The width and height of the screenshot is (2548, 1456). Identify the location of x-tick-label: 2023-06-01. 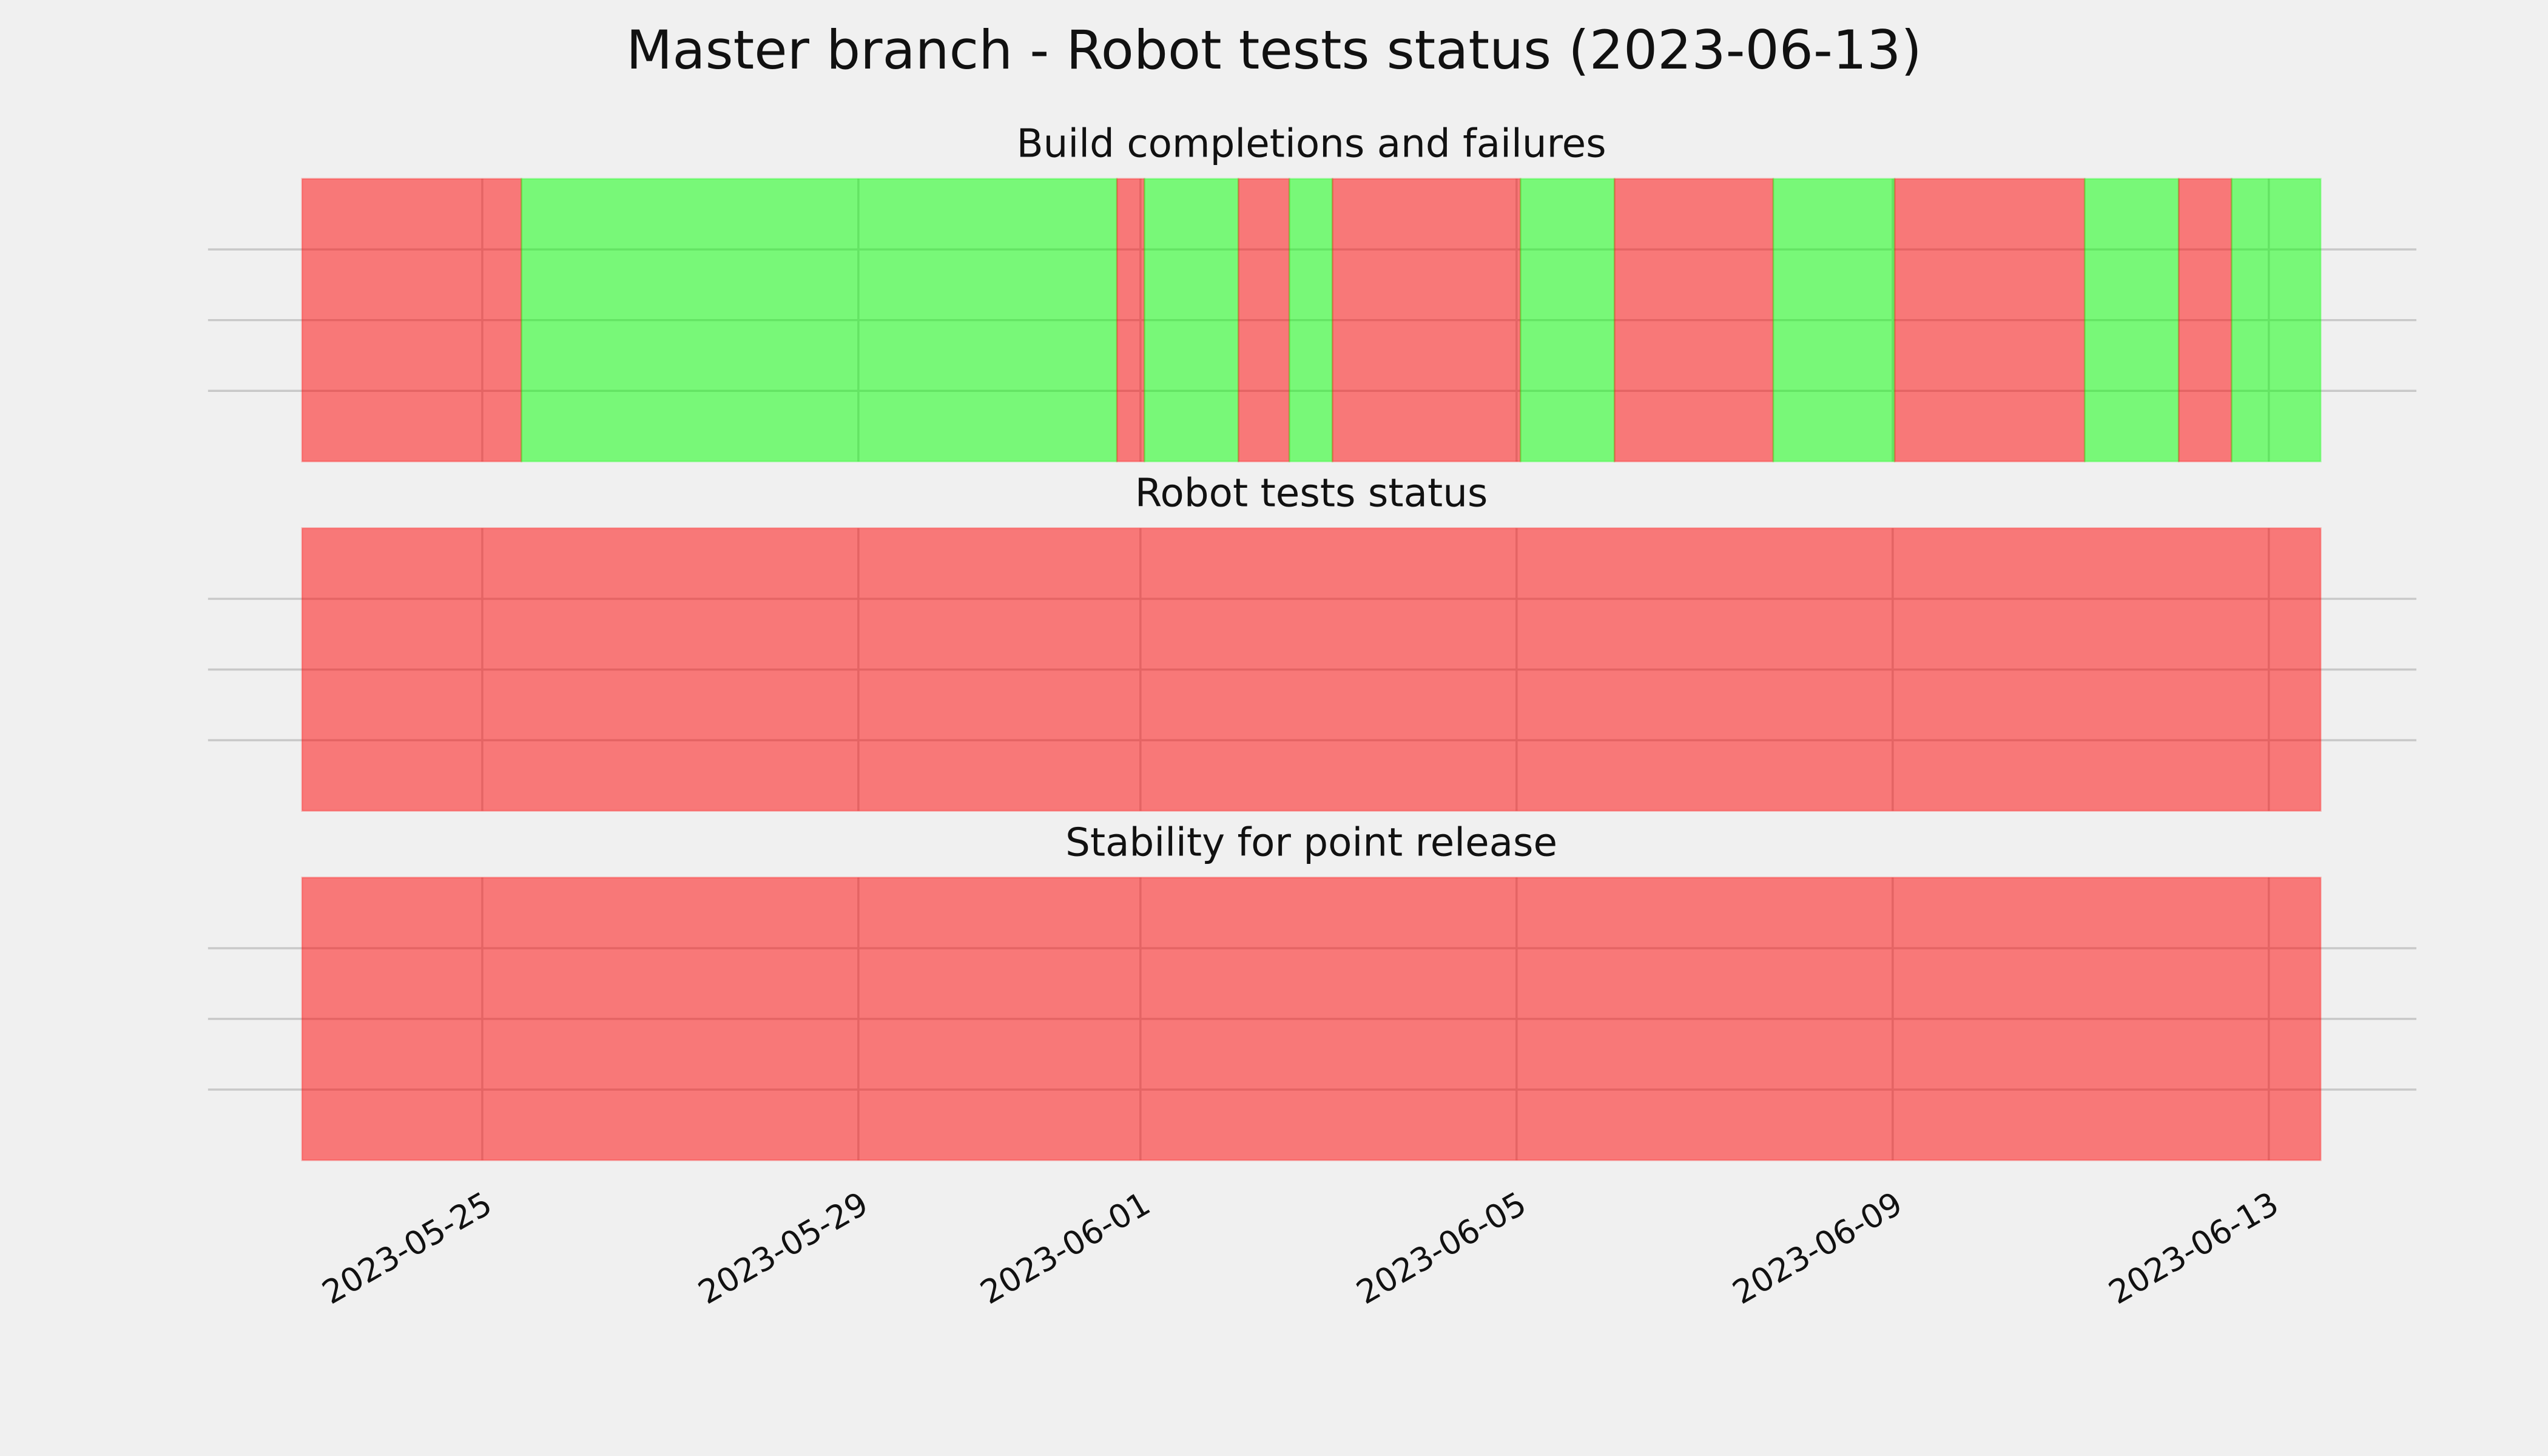
(1065, 1248).